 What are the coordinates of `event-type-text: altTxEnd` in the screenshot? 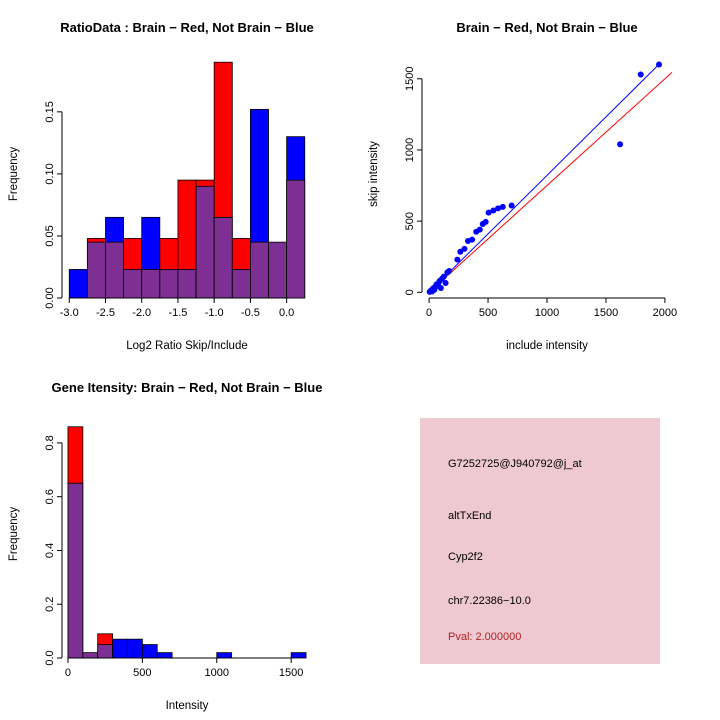 It's located at (470, 516).